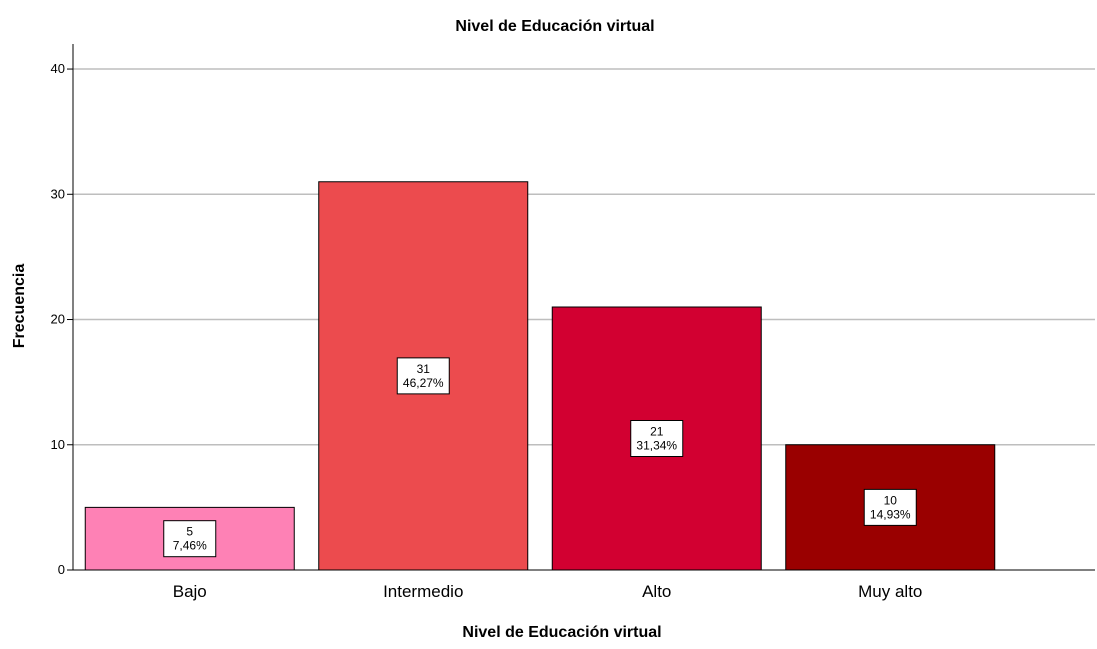 The width and height of the screenshot is (1097, 649). Describe the element at coordinates (423, 383) in the screenshot. I see `data-label-percent: 46,27%` at that location.